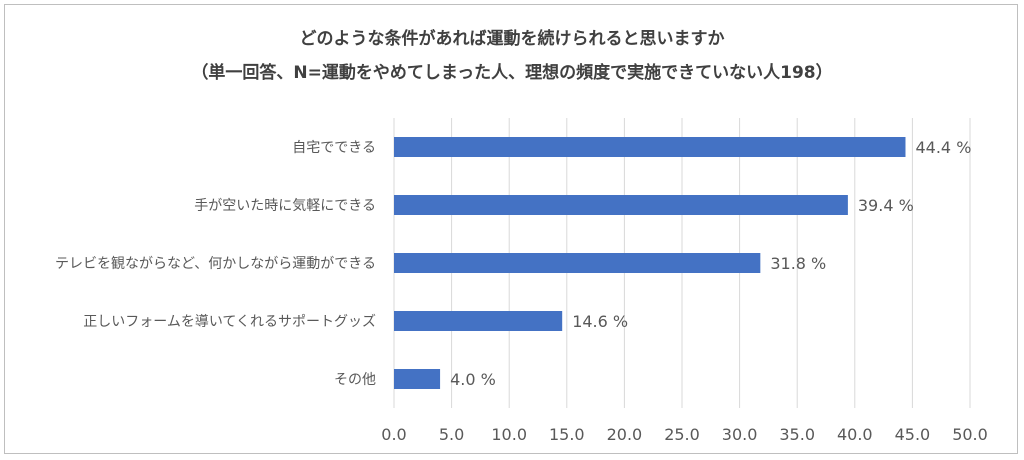 The height and width of the screenshot is (460, 1024). What do you see at coordinates (970, 434) in the screenshot?
I see `x-tick-label: 50.0` at bounding box center [970, 434].